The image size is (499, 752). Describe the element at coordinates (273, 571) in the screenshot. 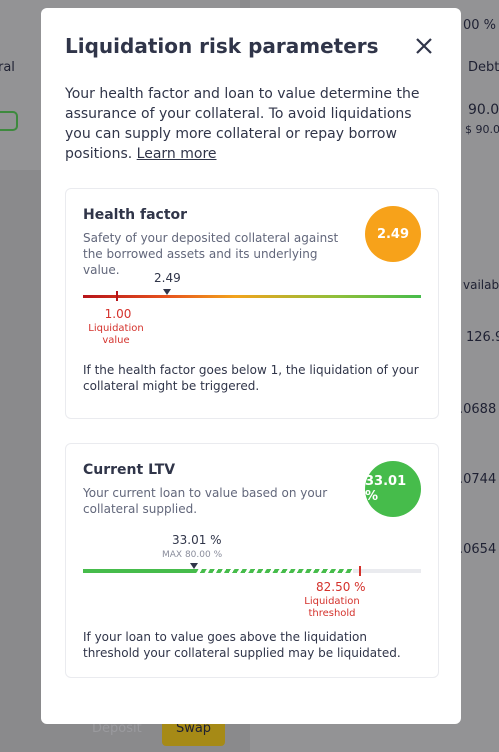

I see `ltv-bar-hatch` at that location.